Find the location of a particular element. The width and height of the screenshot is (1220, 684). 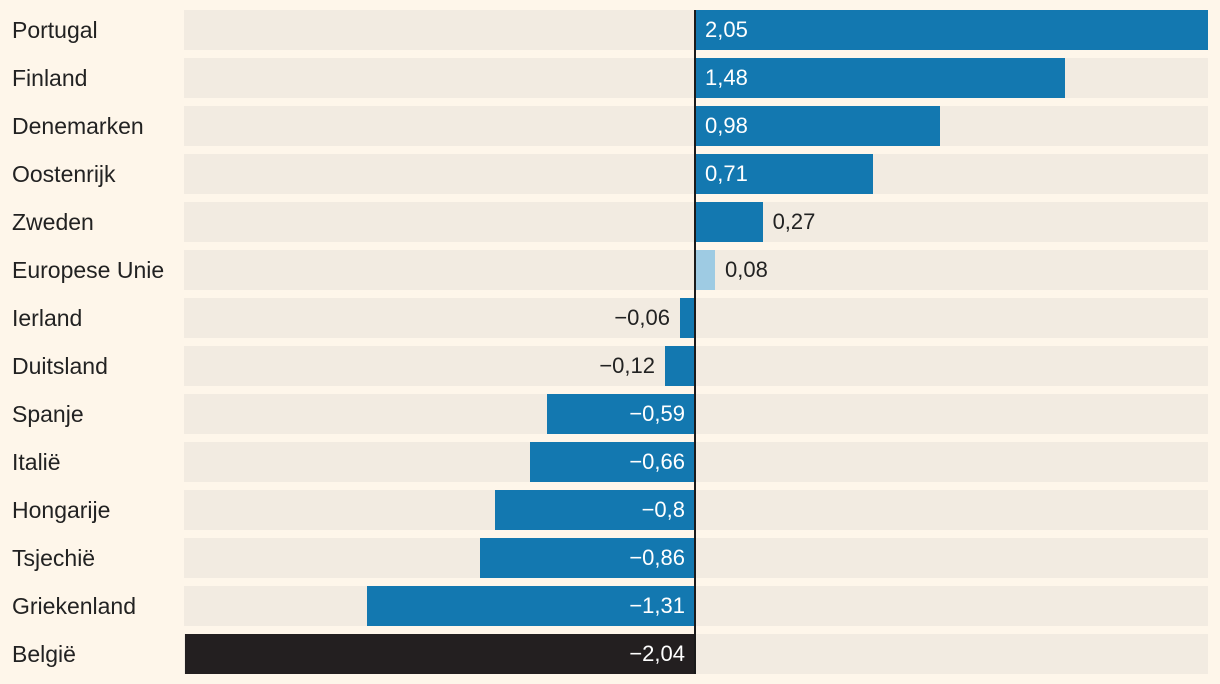

bar-row-ierland: Ierland −0,06 is located at coordinates (610, 318).